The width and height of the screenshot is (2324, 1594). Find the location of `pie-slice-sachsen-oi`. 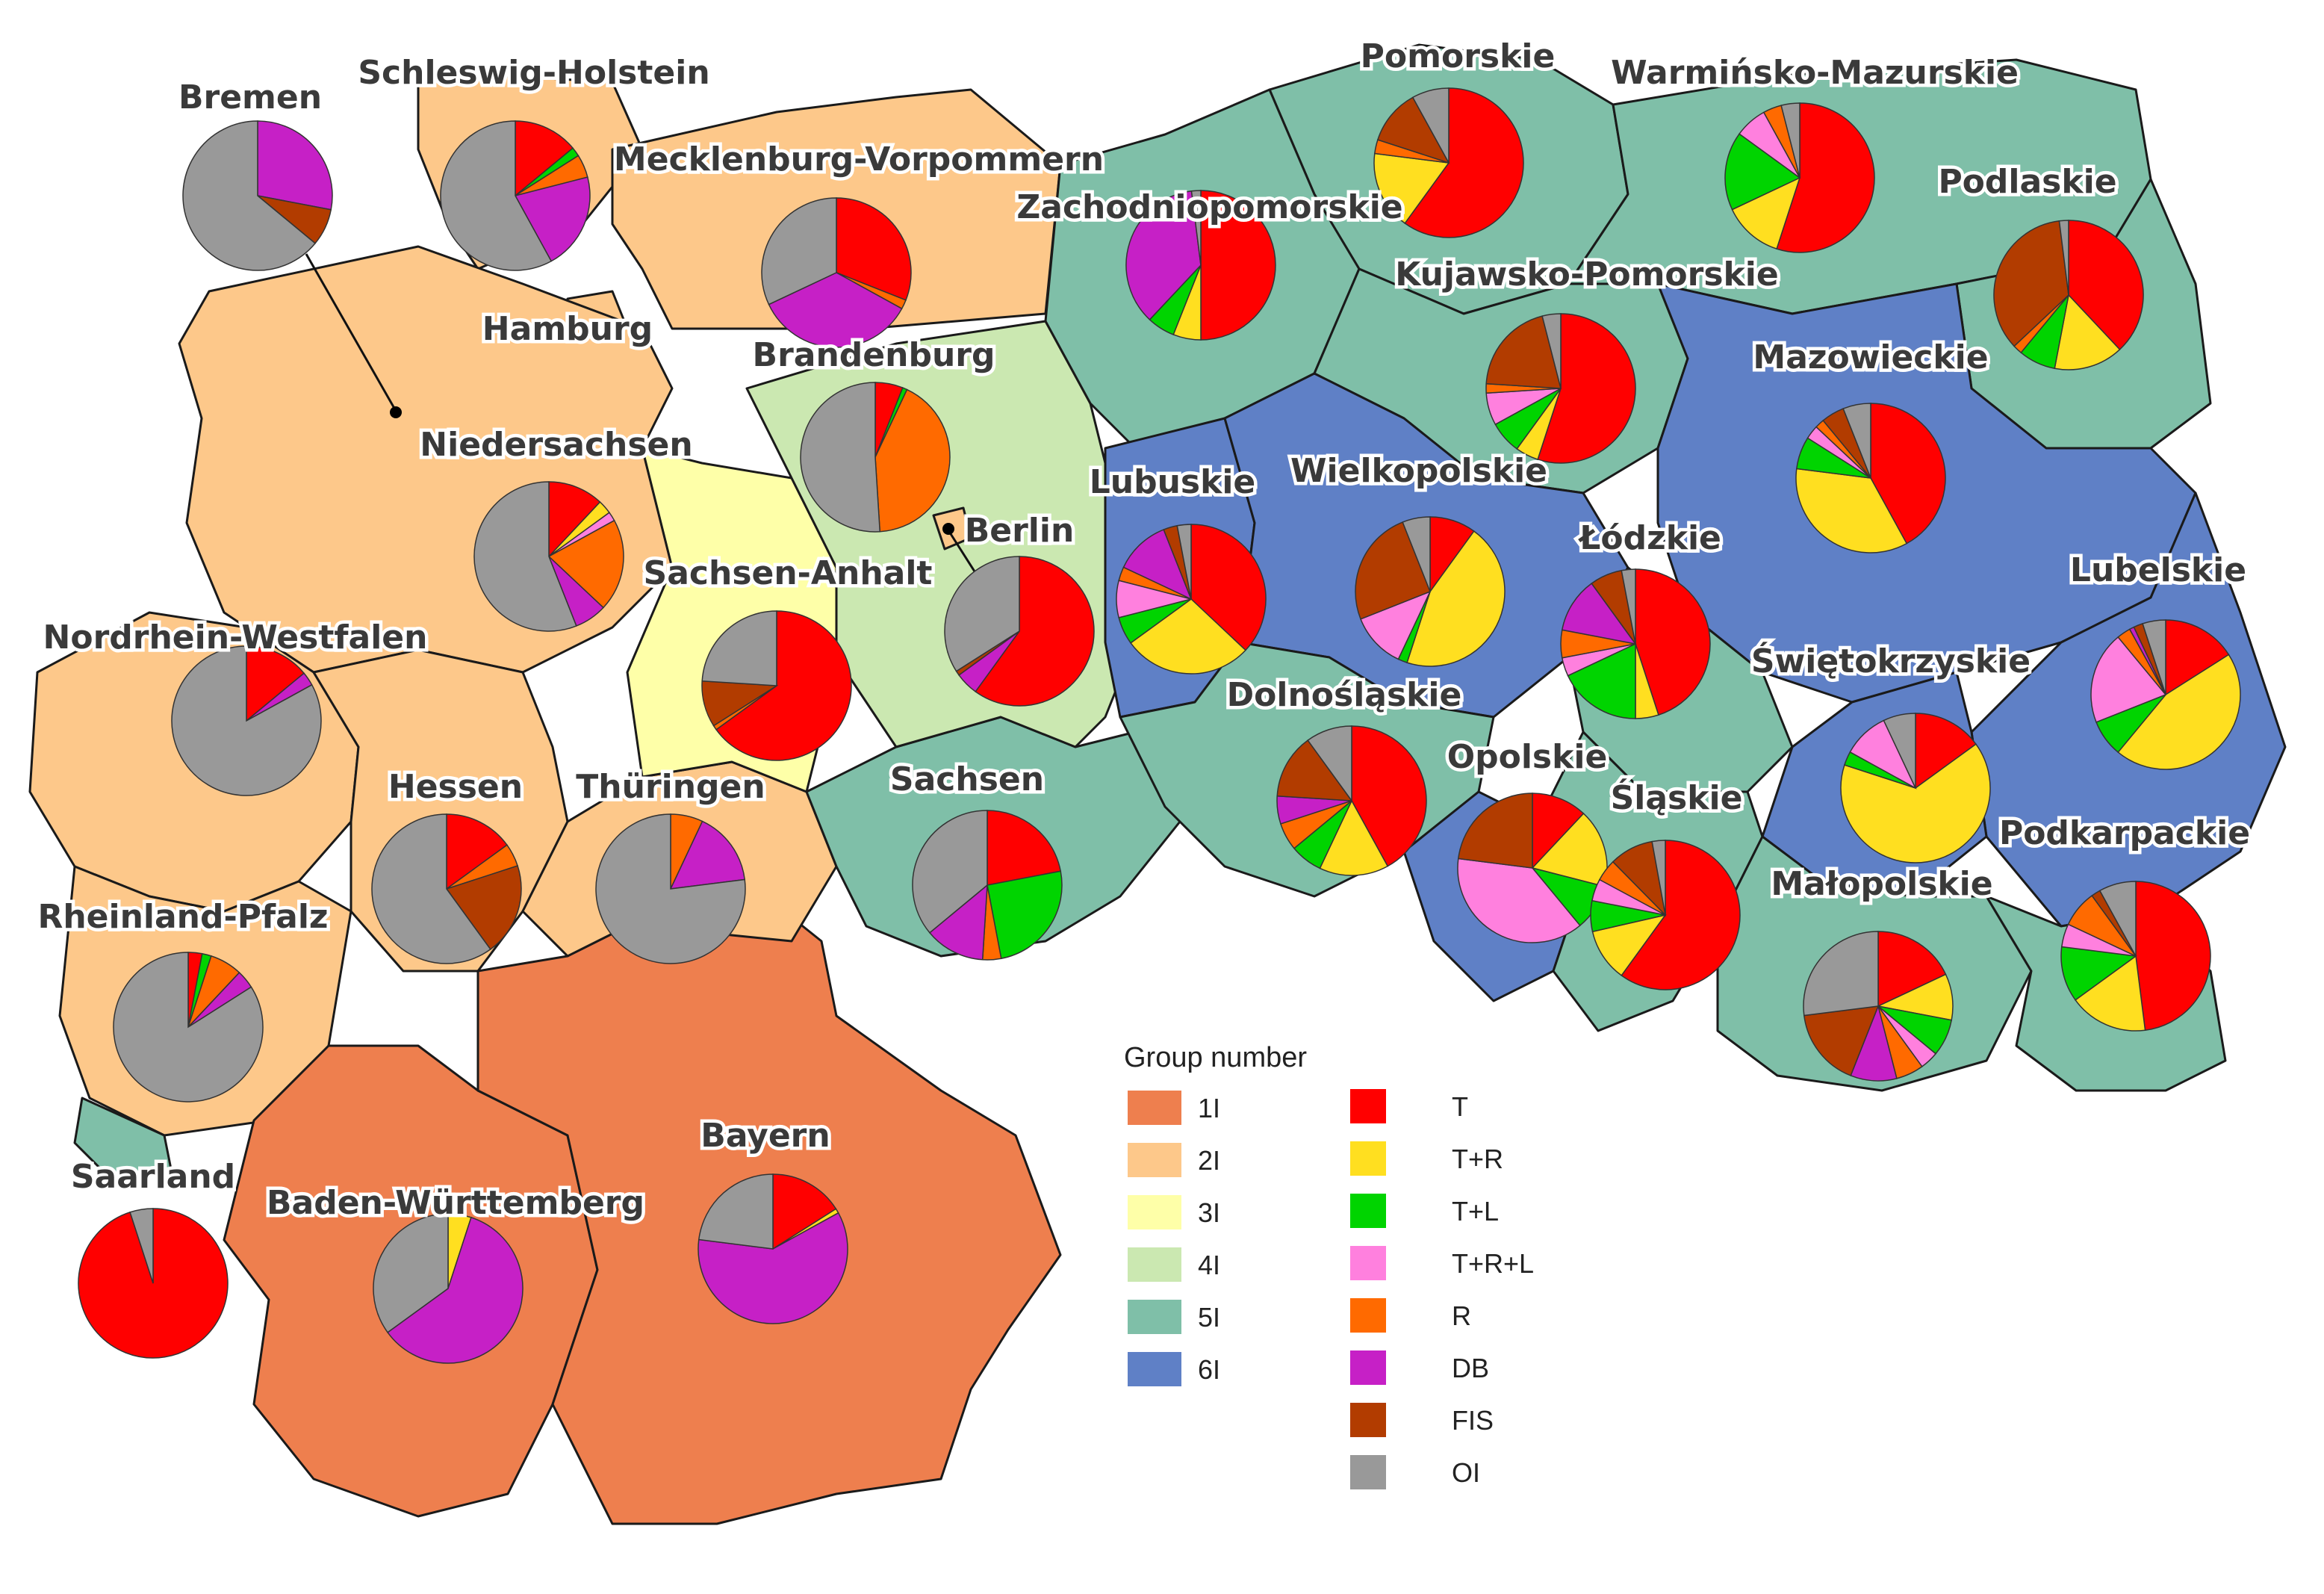

pie-slice-sachsen-oi is located at coordinates (950, 872).